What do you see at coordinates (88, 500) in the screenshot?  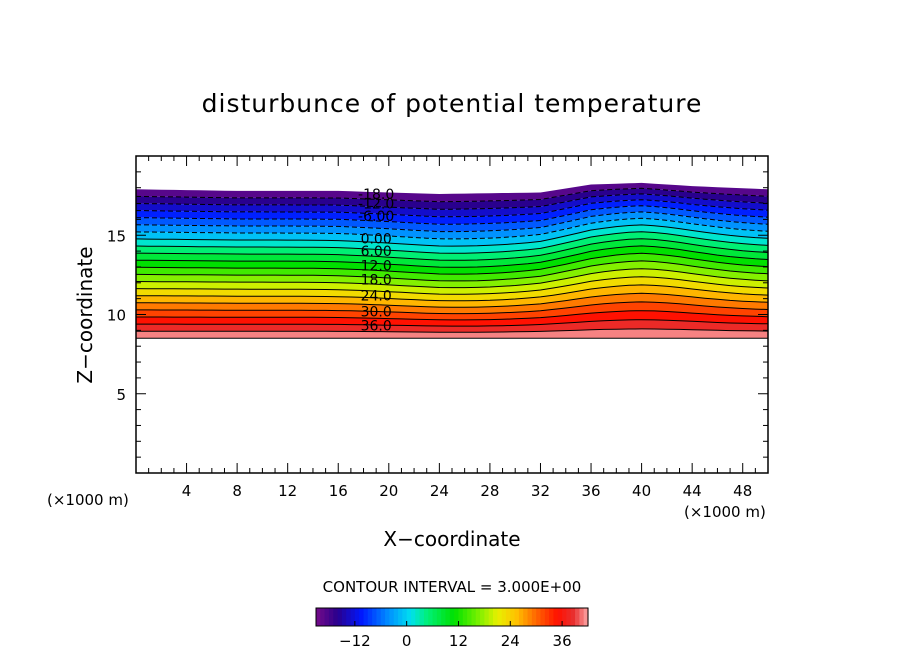 I see `x-unit-left: (×1000 m)` at bounding box center [88, 500].